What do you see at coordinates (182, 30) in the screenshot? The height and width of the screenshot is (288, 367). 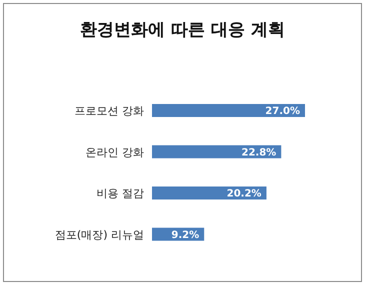 I see `chart-title: 환경변화에 따른 대응 계획` at bounding box center [182, 30].